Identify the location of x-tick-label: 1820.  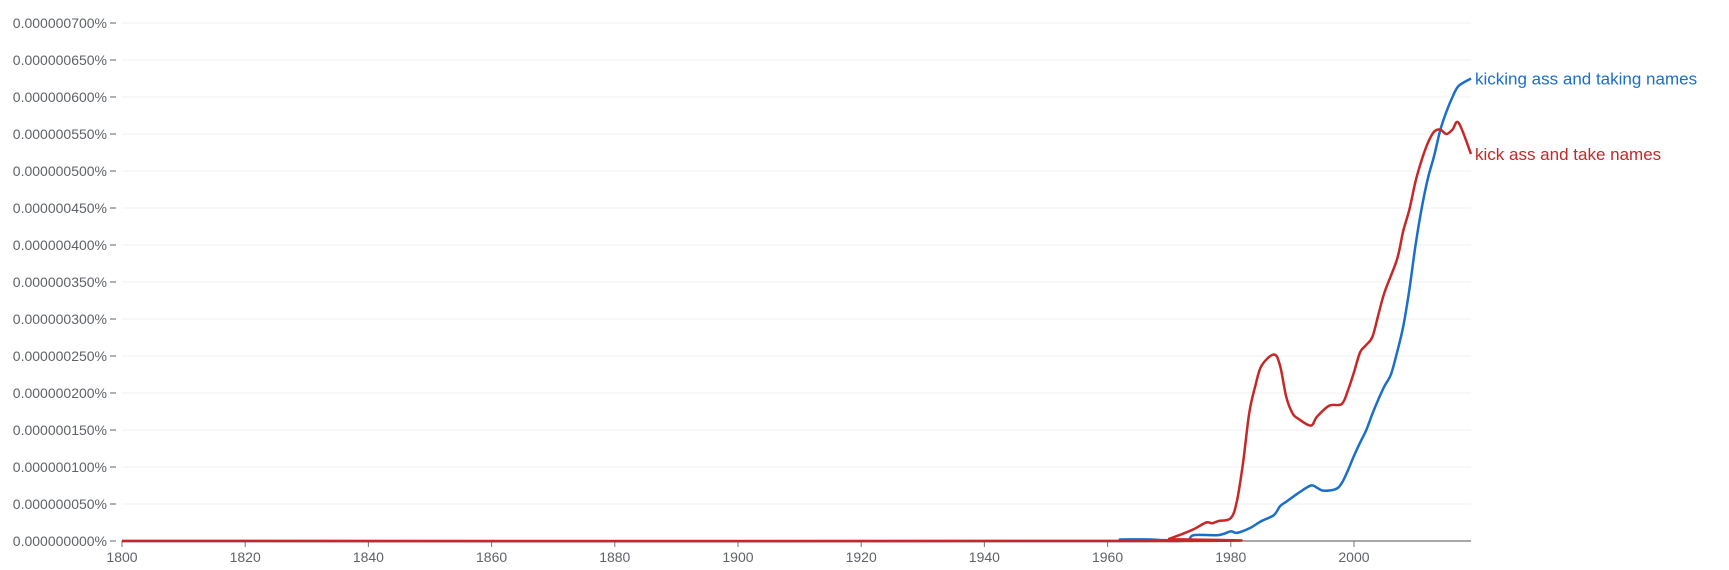
(245, 557).